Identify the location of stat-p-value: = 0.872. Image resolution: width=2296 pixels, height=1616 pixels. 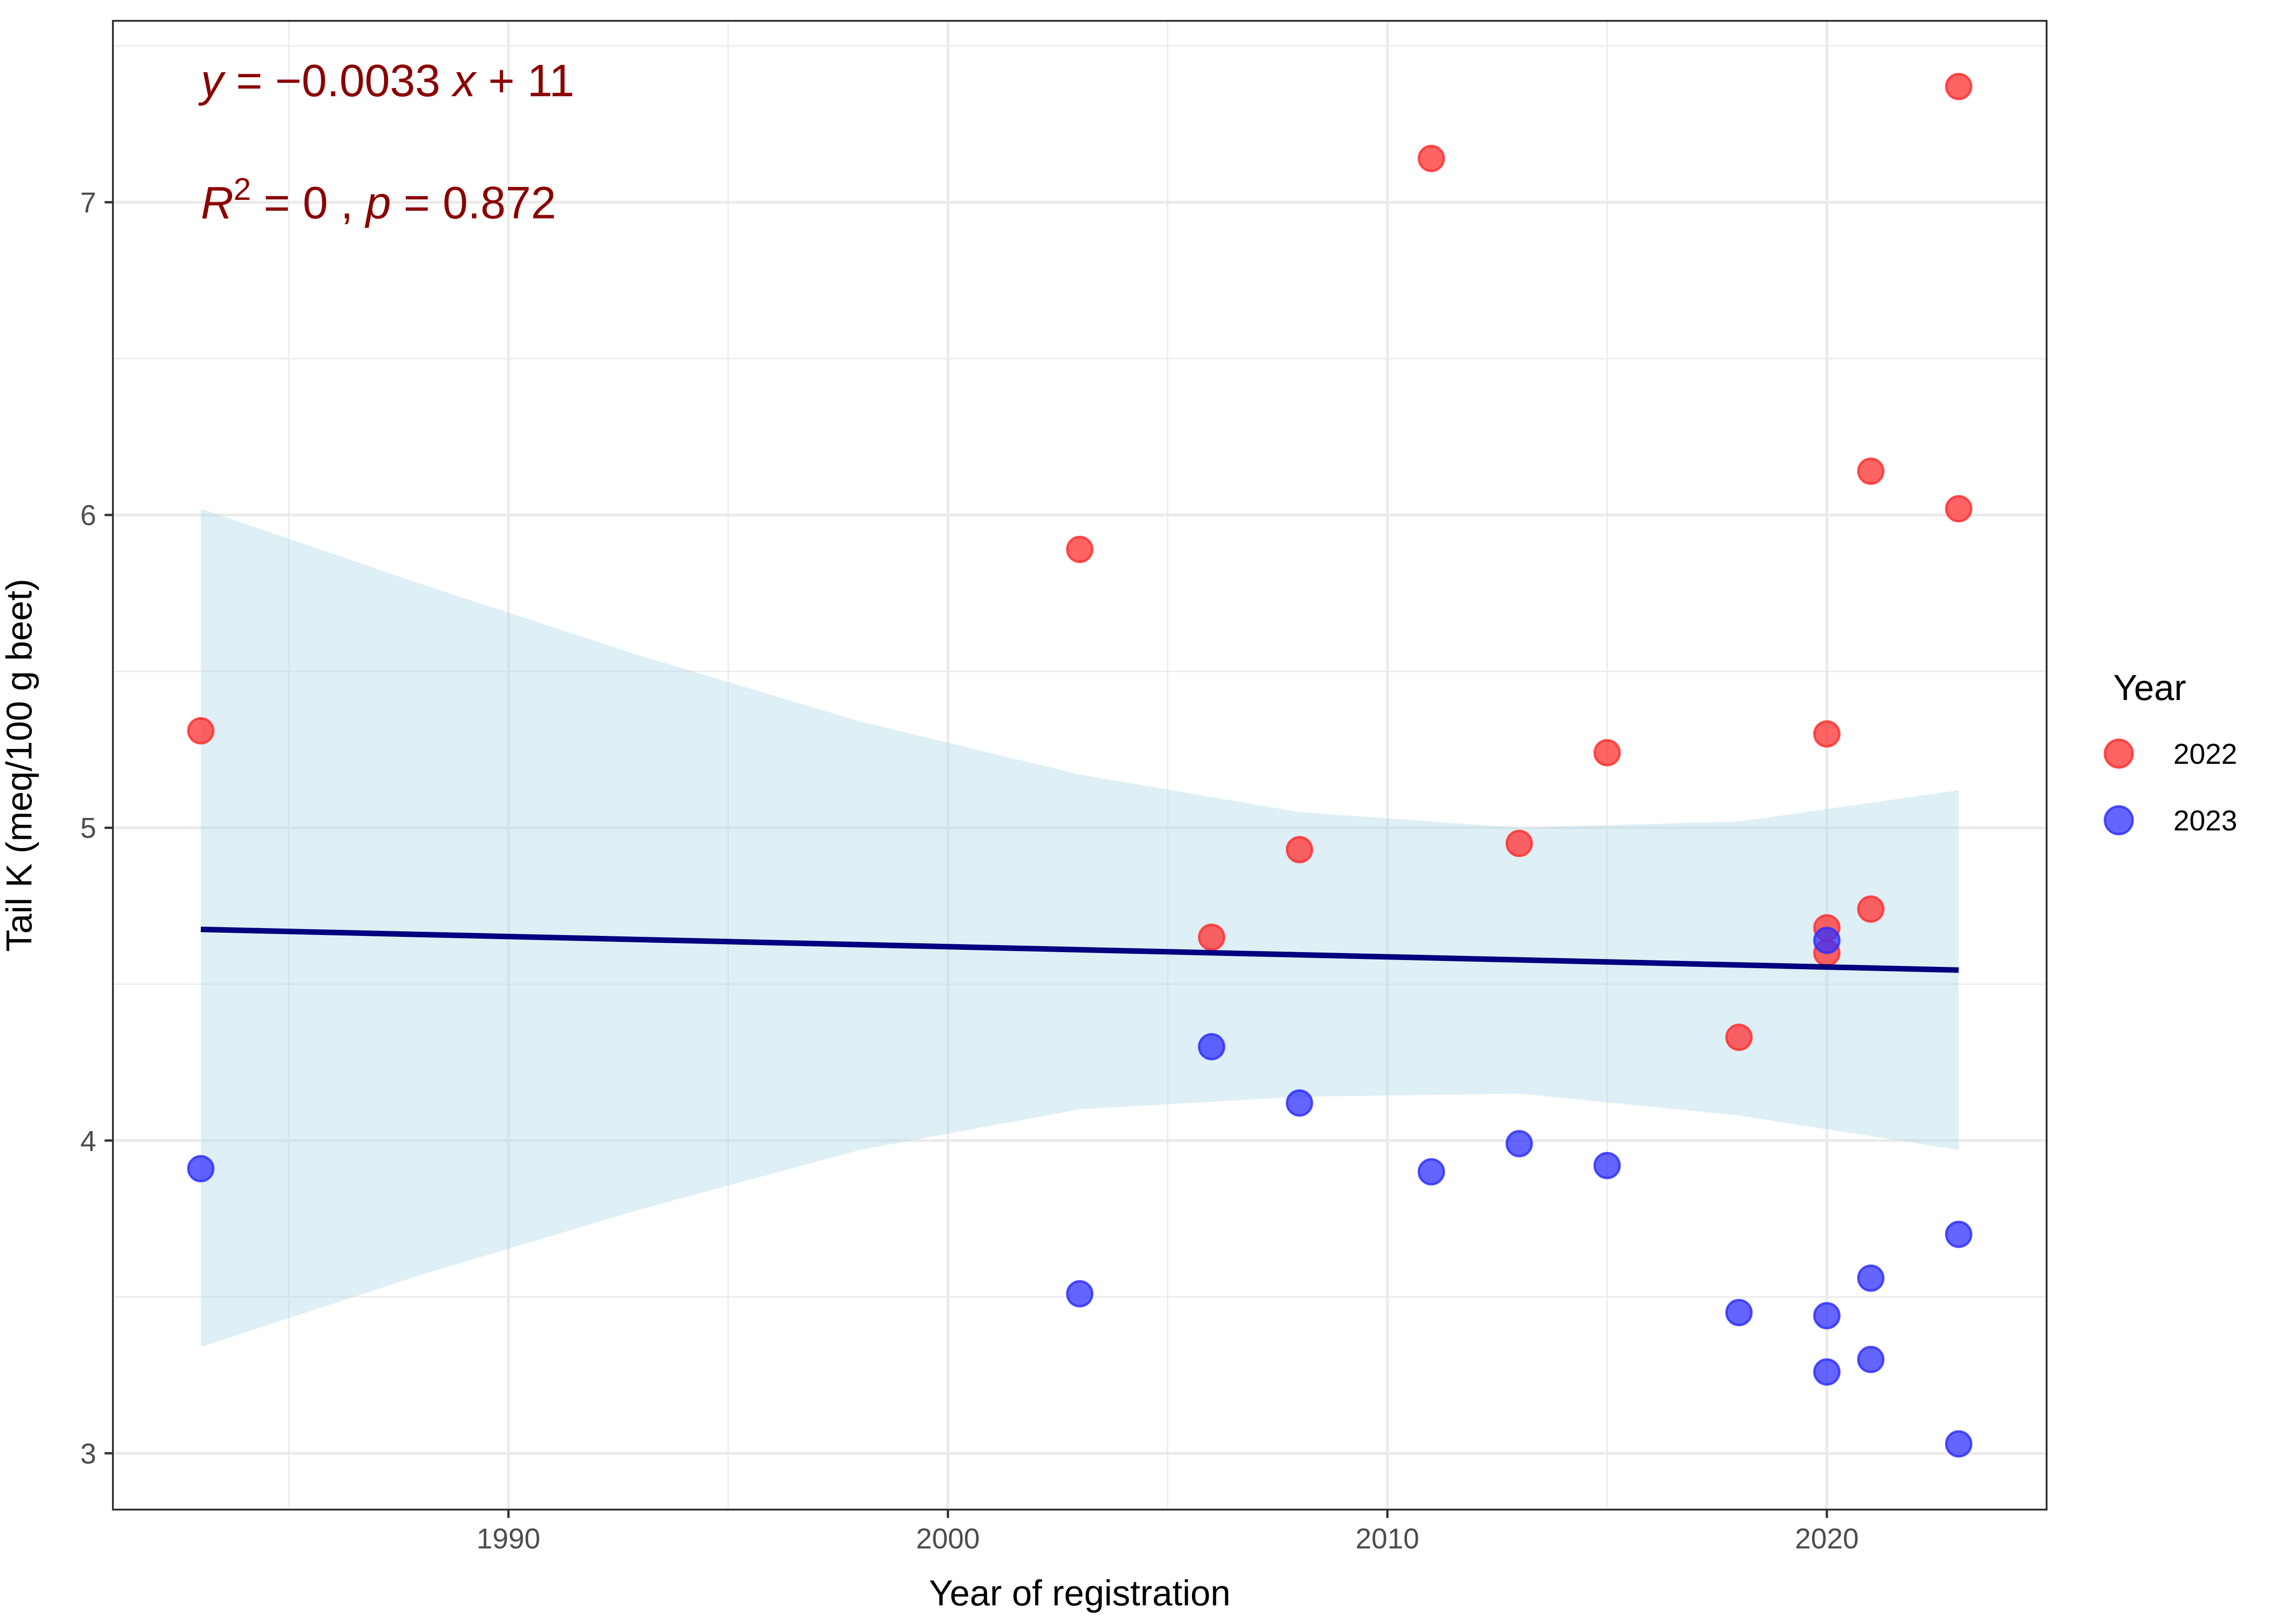
(474, 203).